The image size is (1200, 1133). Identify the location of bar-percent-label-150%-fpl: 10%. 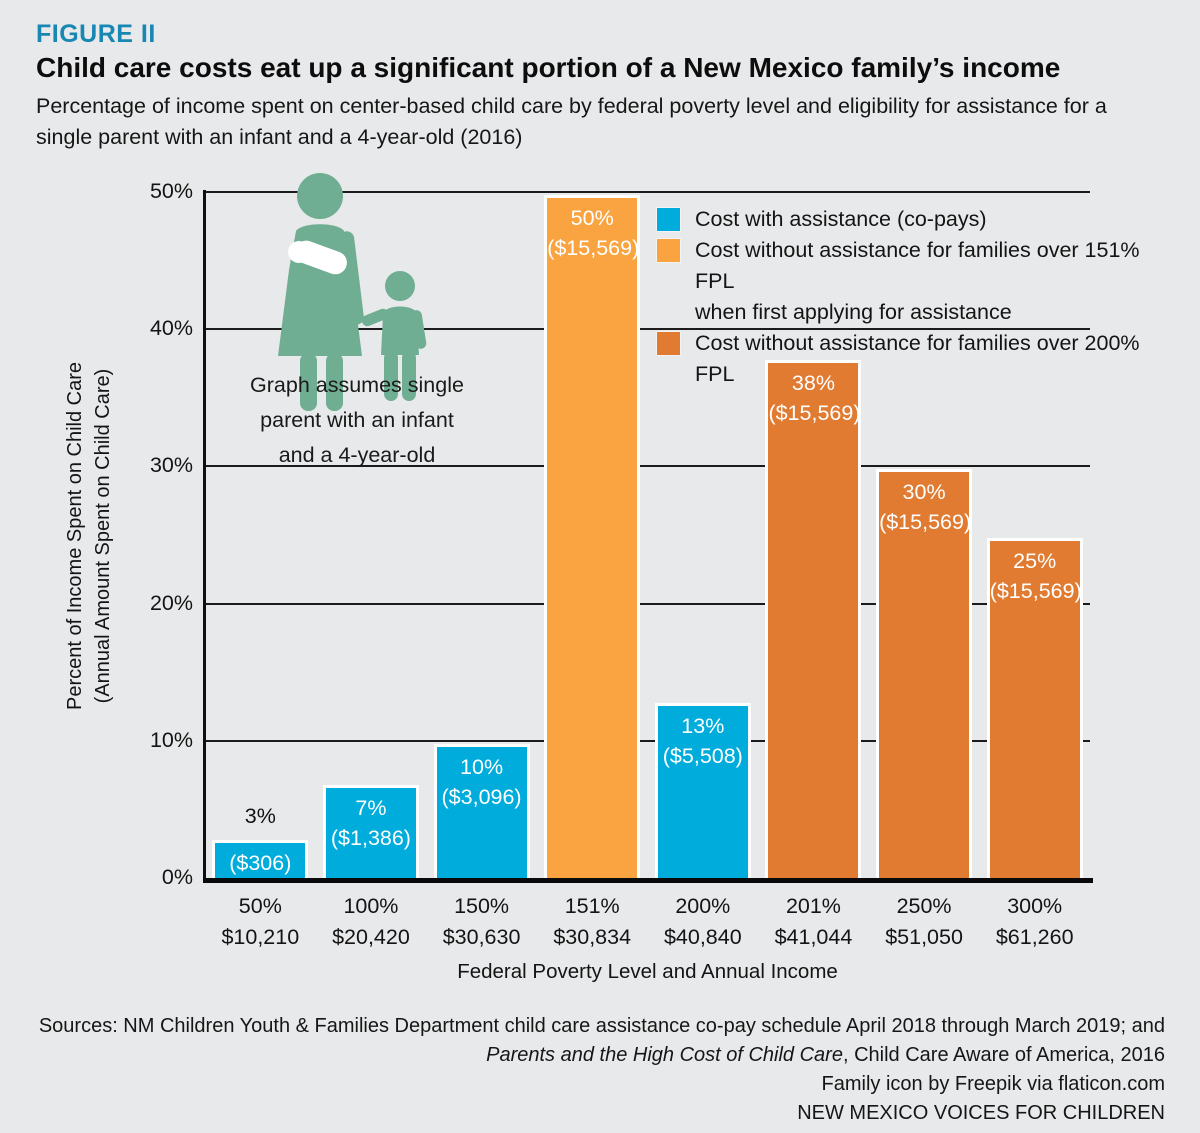
(482, 767).